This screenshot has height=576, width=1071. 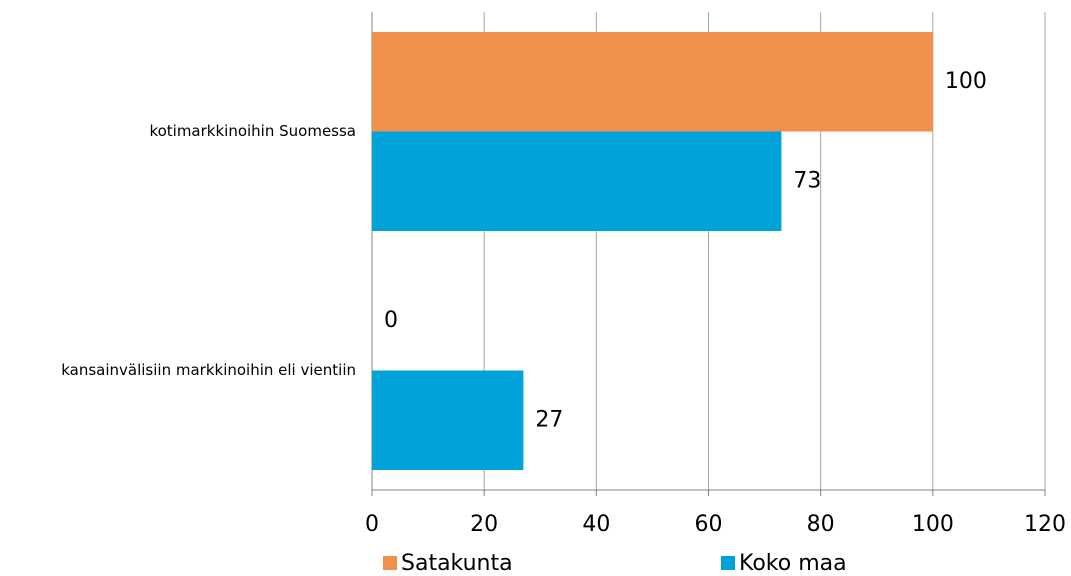 What do you see at coordinates (807, 180) in the screenshot?
I see `data-label: 73` at bounding box center [807, 180].